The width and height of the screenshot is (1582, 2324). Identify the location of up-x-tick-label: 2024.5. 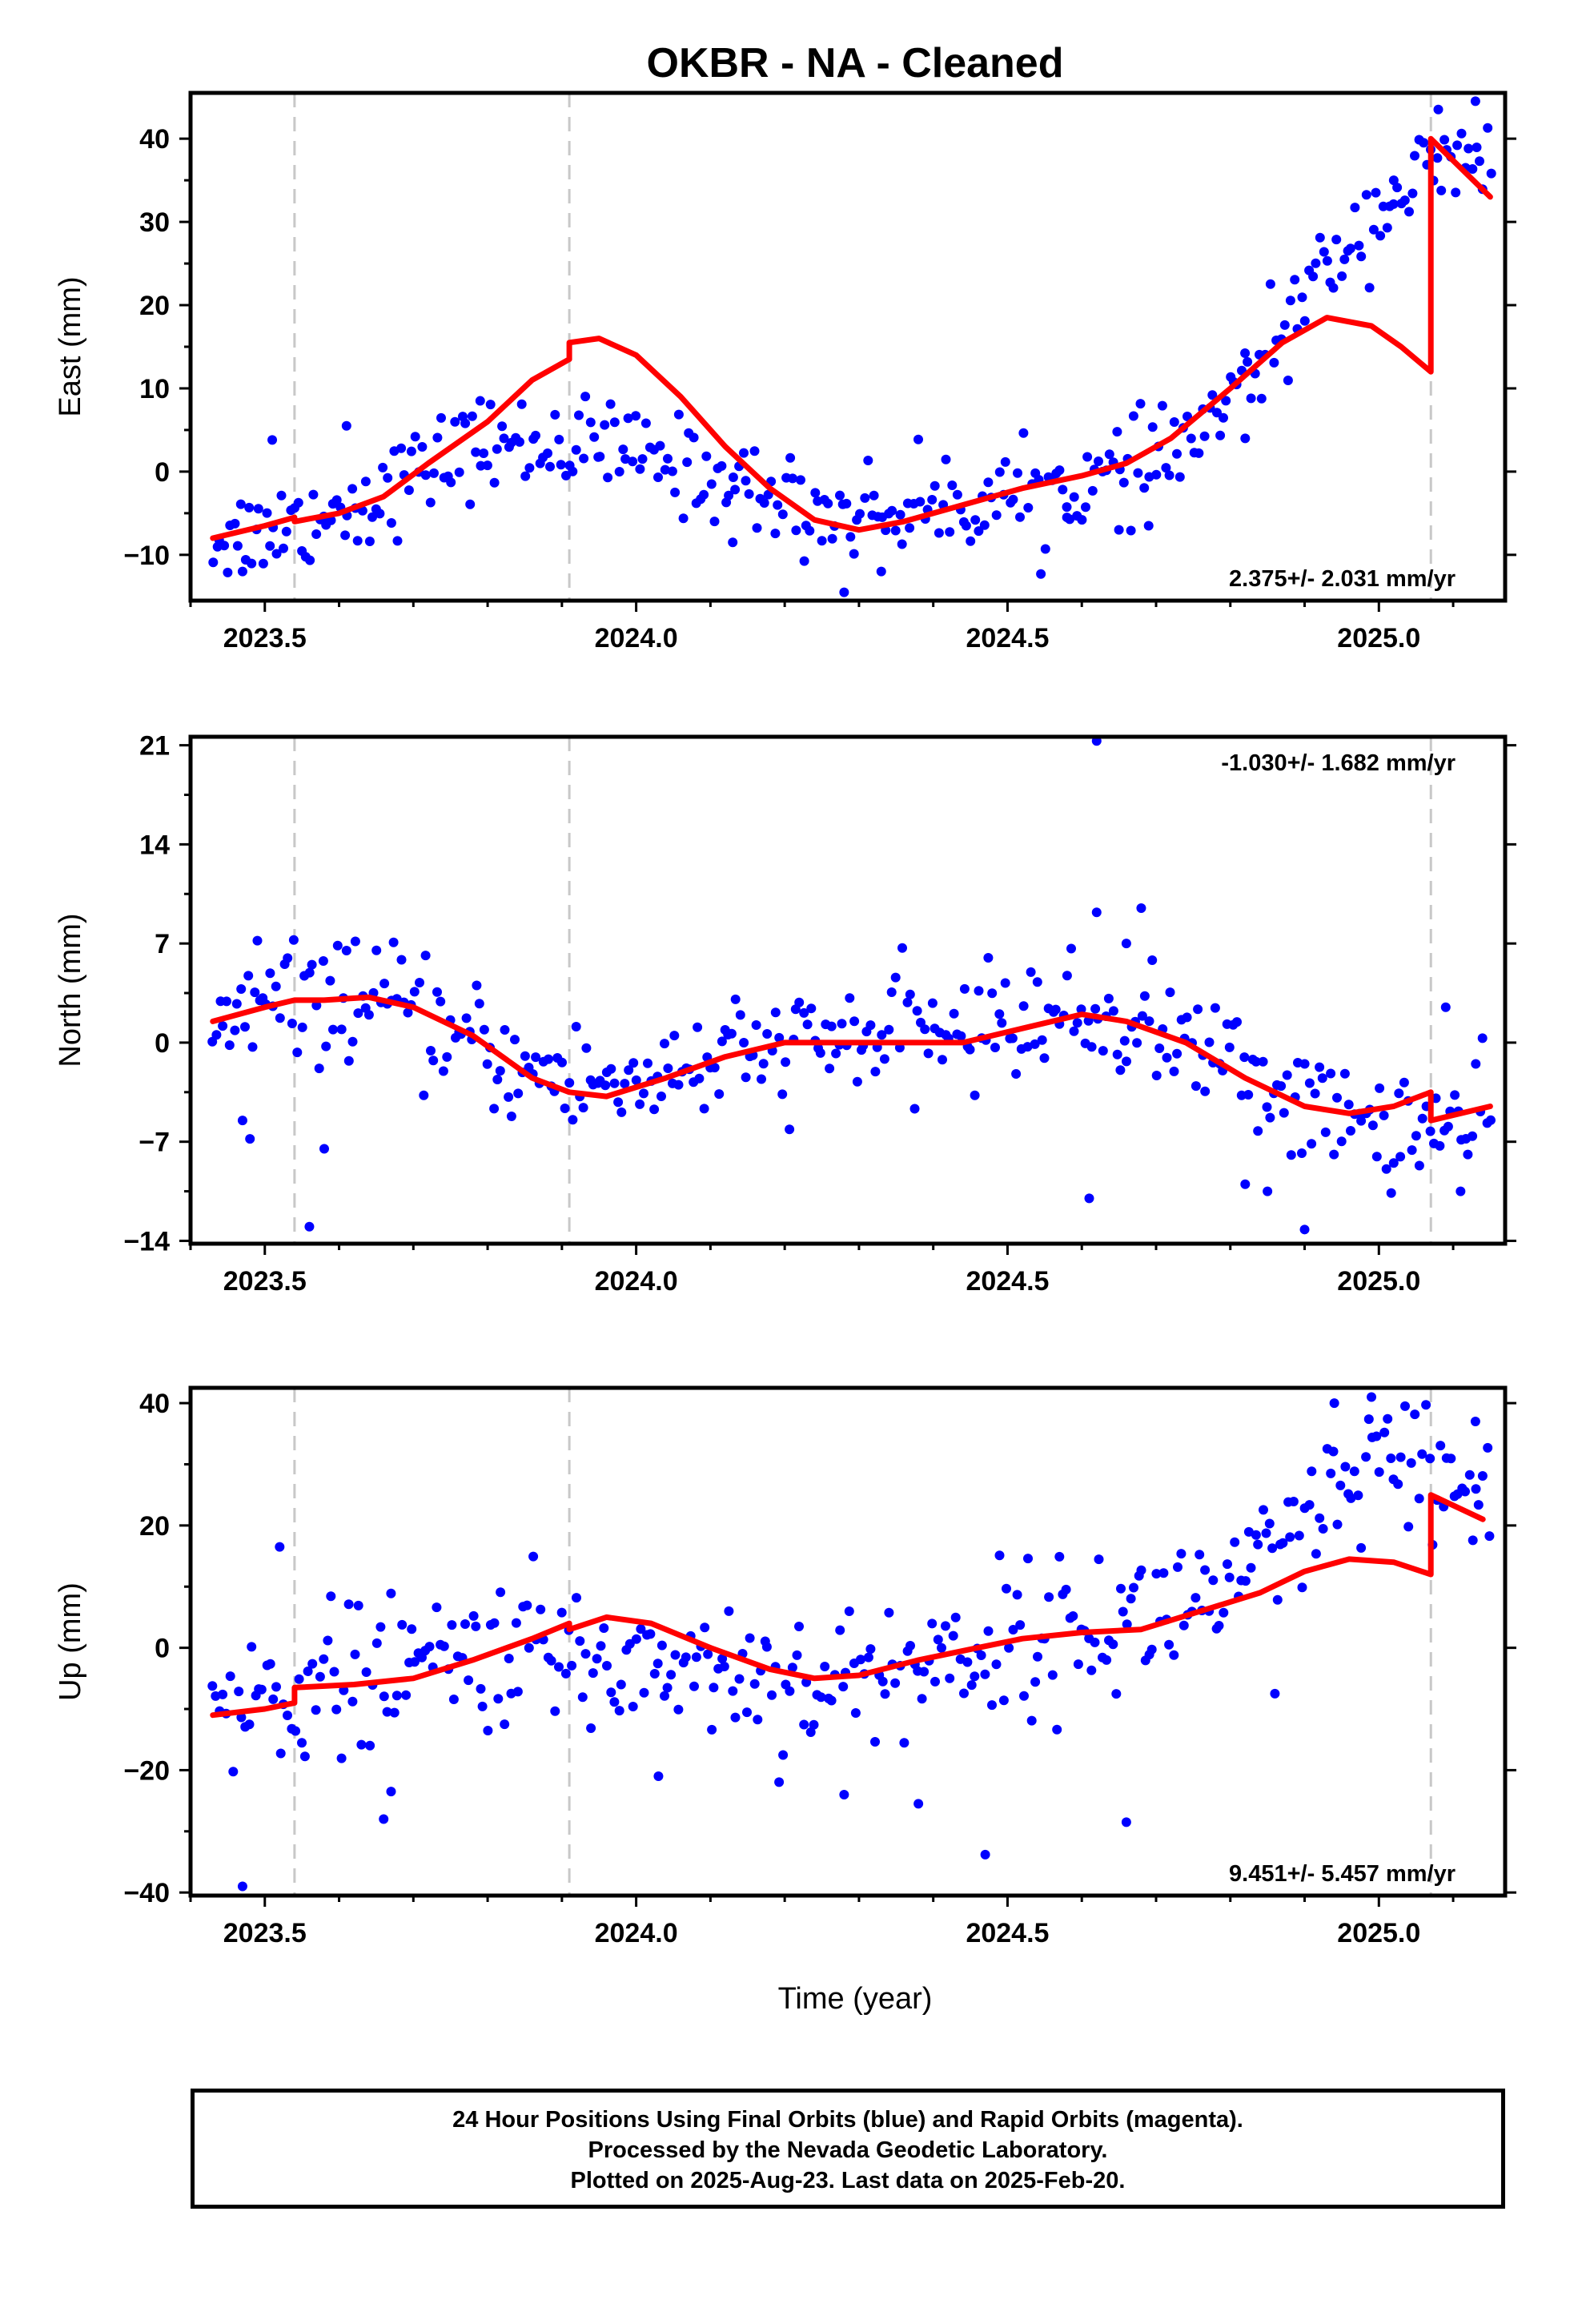
(1008, 1933).